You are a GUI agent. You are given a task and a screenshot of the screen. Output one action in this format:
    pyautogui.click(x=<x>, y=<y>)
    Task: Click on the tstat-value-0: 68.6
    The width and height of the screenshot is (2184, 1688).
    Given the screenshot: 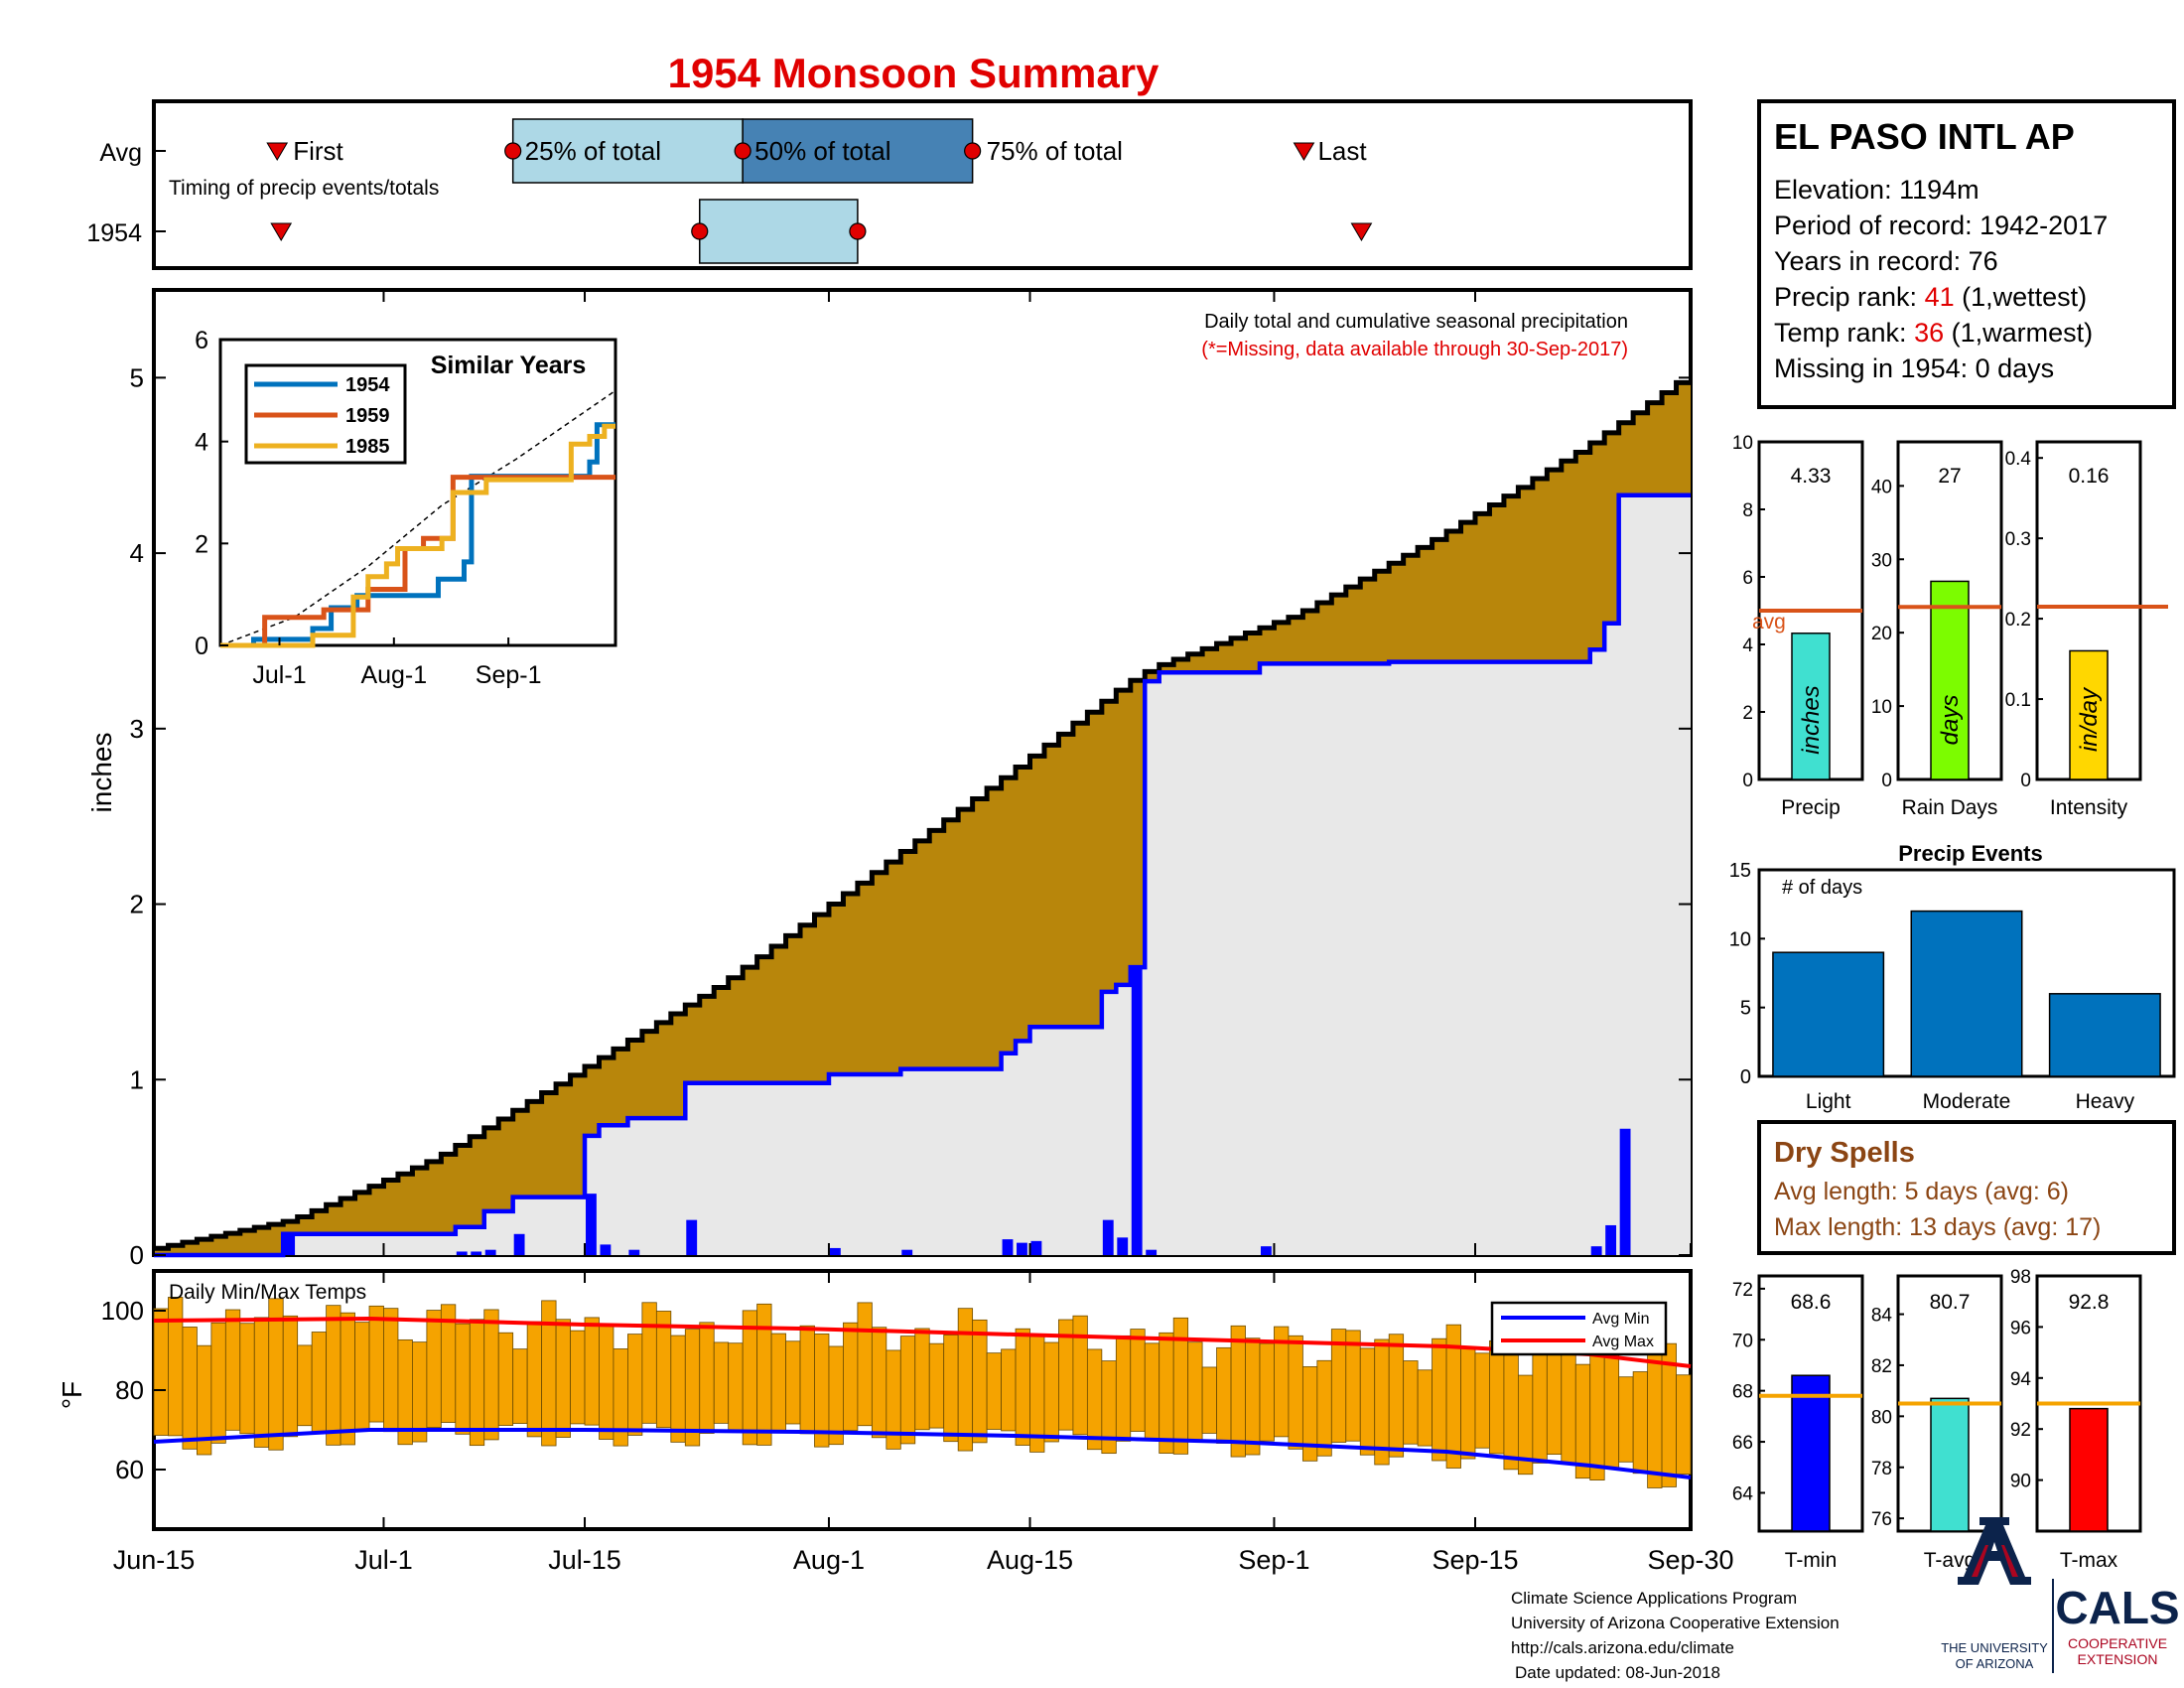 What is the action you would take?
    pyautogui.click(x=1811, y=1302)
    